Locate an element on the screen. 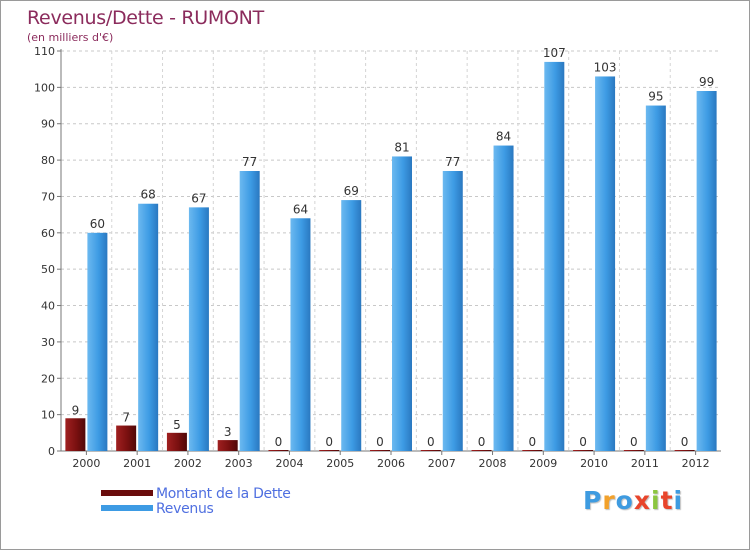  x-tick-label-2004: 2004 is located at coordinates (289, 463).